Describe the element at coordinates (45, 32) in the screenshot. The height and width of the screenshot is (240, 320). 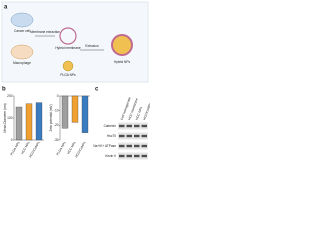
I see `caption: Membrane extraction` at that location.